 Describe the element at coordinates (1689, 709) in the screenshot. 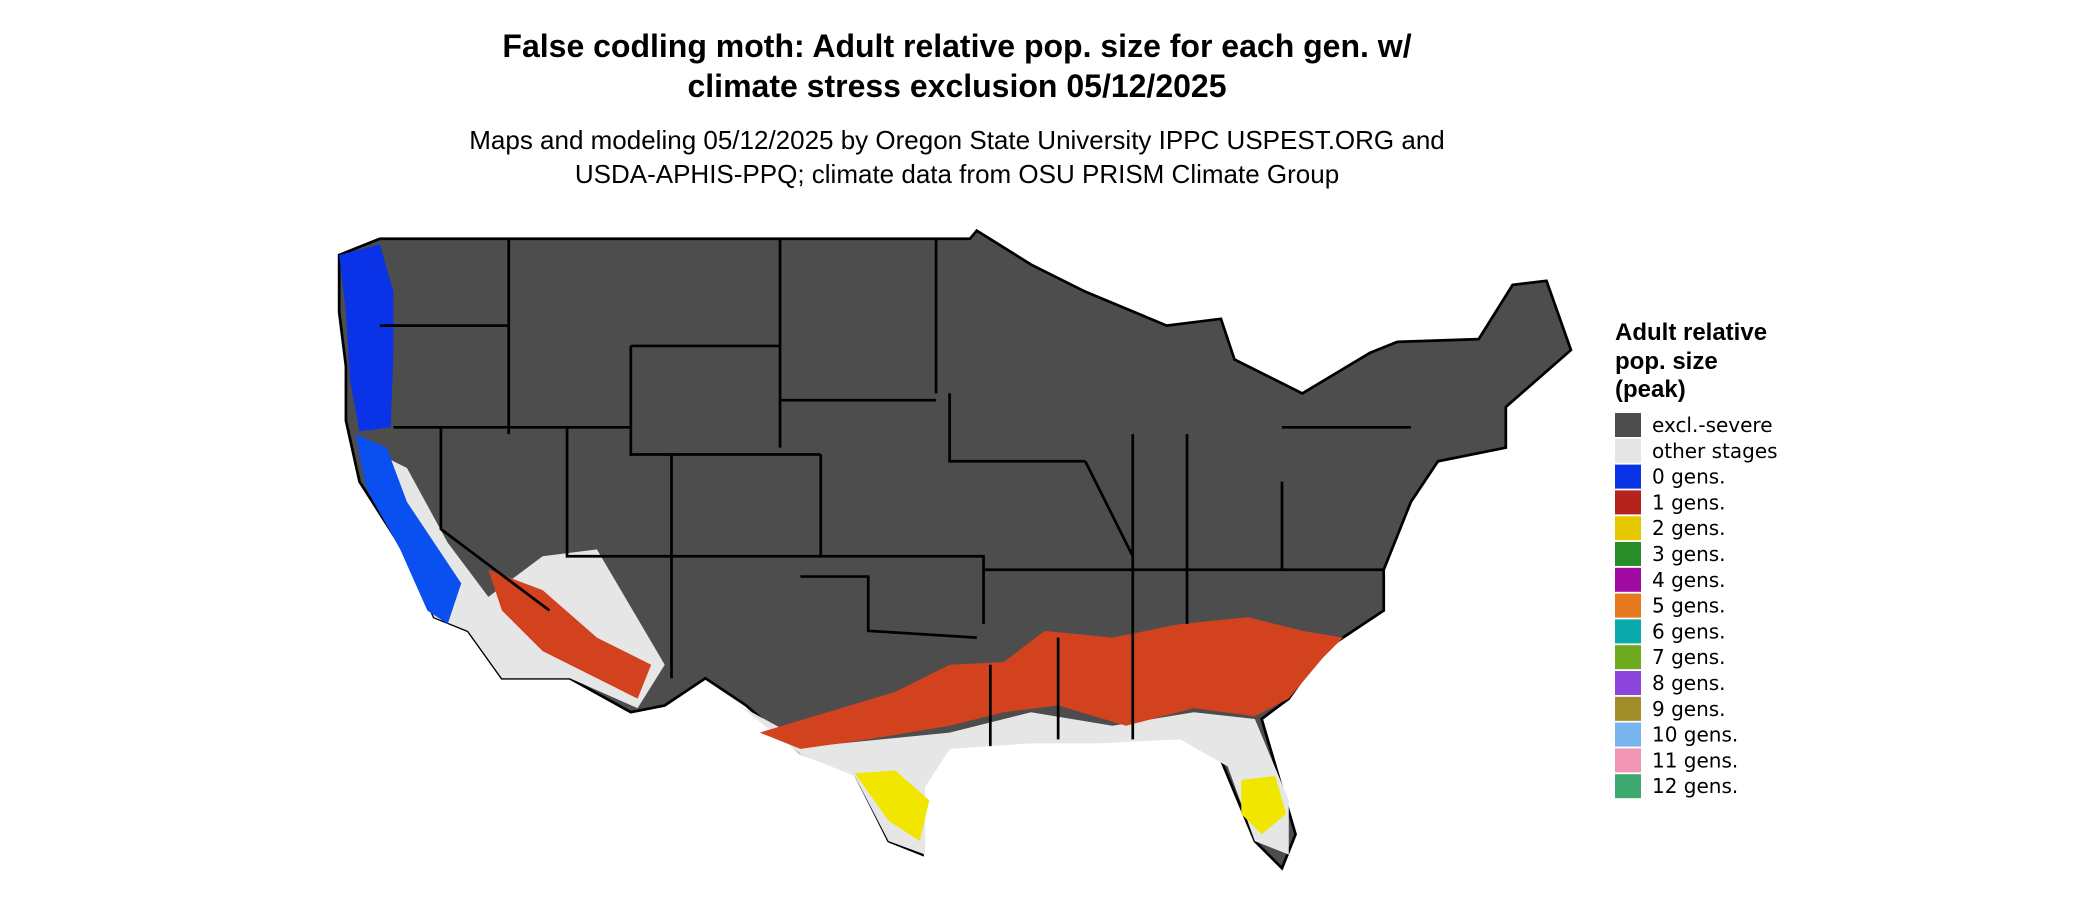

I see `legend-label: 9 gens.` at that location.